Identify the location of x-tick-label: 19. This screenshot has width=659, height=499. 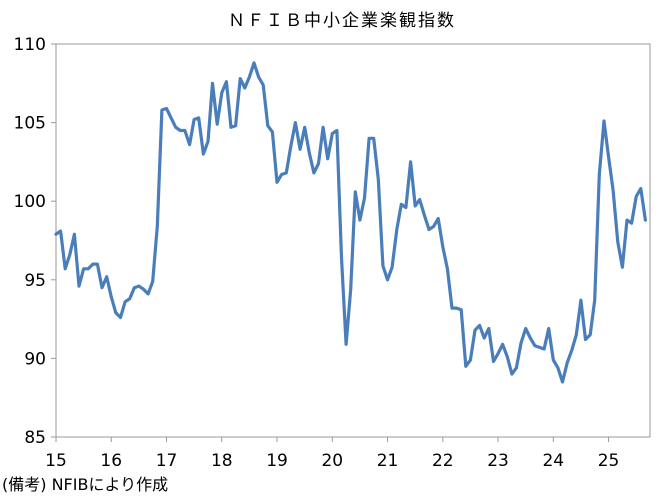
(277, 461).